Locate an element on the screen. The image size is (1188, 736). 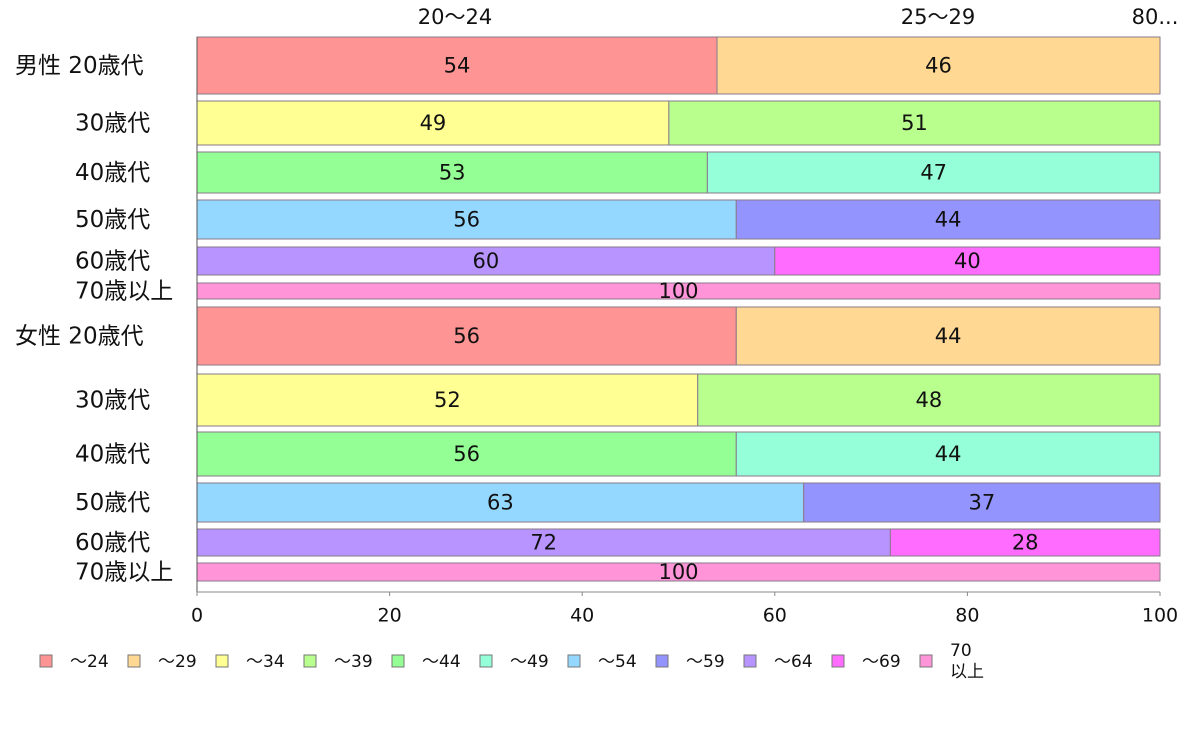
legend-label: 〜49 is located at coordinates (529, 662).